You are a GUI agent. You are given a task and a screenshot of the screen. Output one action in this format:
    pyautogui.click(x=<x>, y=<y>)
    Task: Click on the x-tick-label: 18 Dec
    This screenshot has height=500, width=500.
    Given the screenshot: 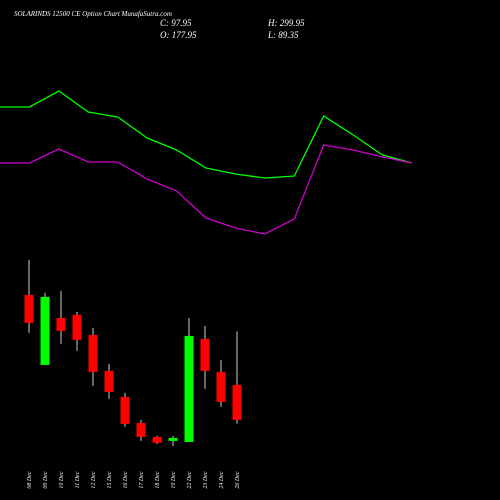 What is the action you would take?
    pyautogui.click(x=158, y=479)
    